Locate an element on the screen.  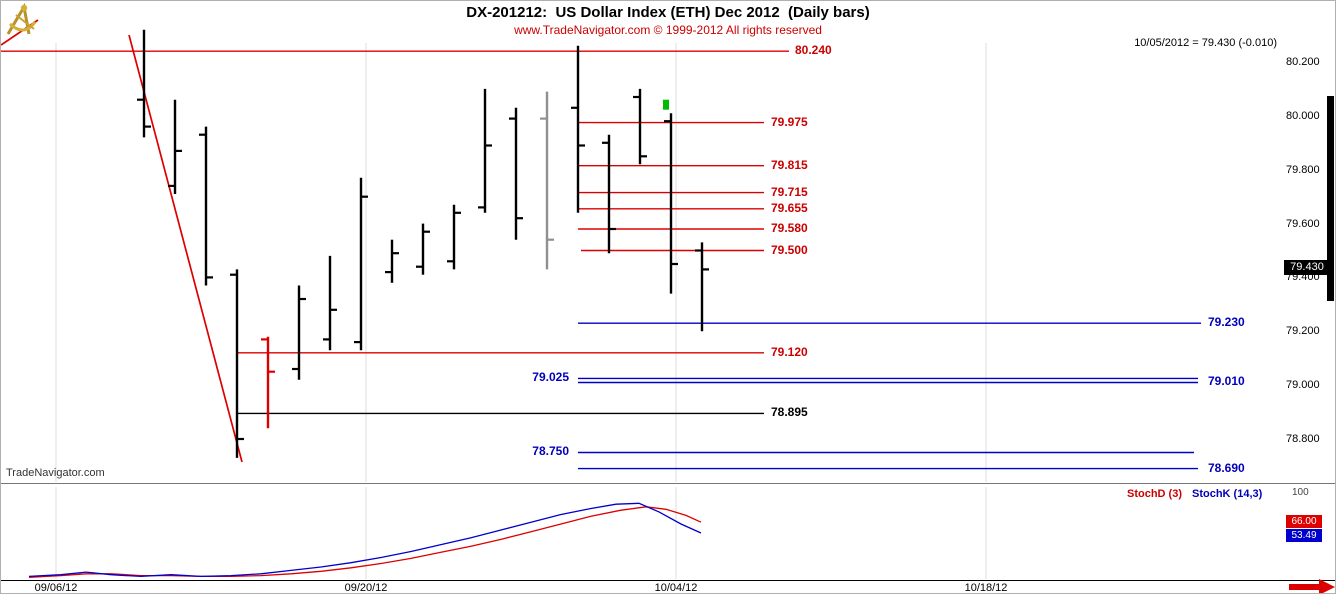
scrollbar-thumb is located at coordinates (1330, 198).